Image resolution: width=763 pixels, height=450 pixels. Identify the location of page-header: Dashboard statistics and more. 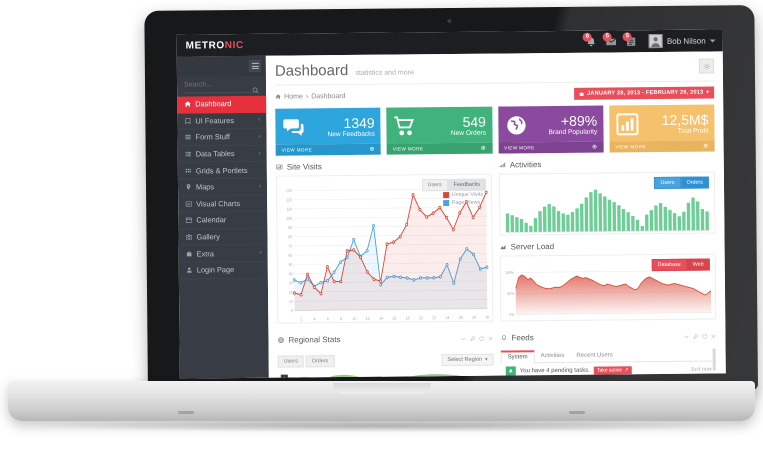
(494, 65).